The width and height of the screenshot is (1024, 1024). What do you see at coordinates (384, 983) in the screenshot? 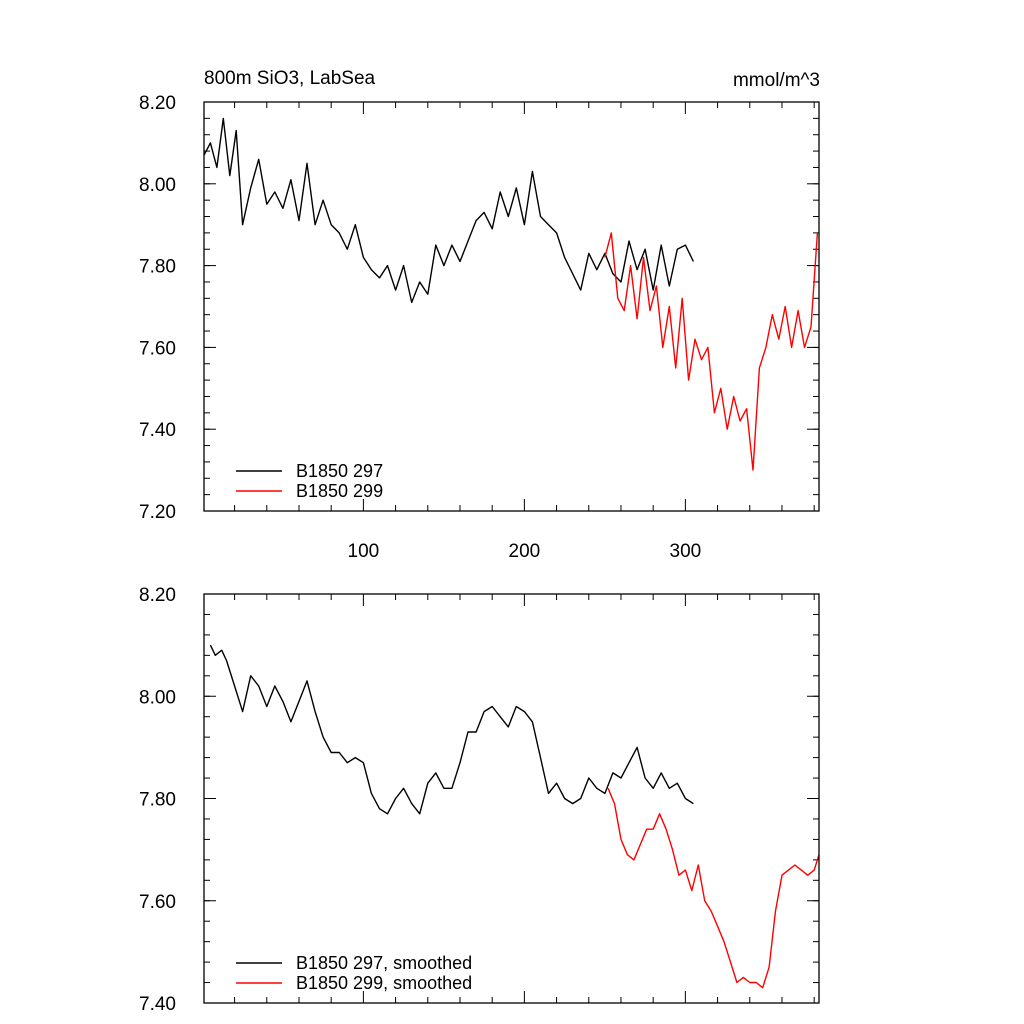
I see `legend-label-299-smoothed: B1850 299, smoothed` at bounding box center [384, 983].